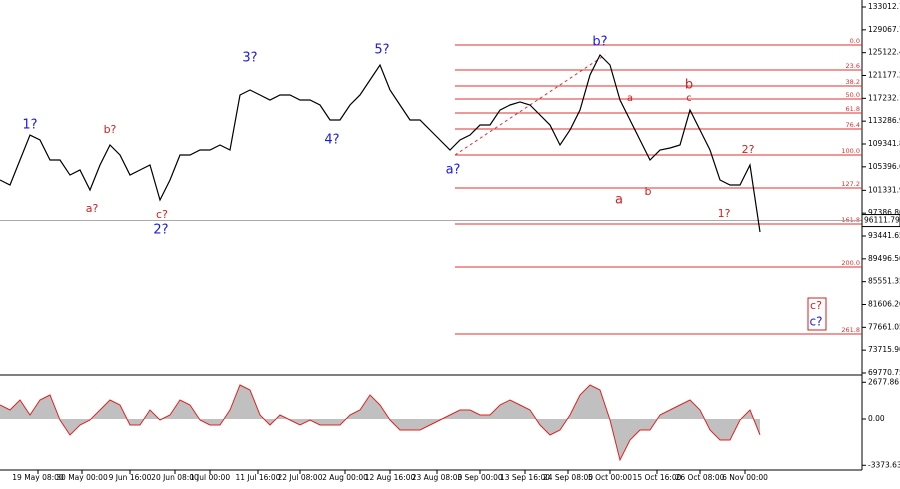 This screenshot has width=900, height=489. Describe the element at coordinates (745, 477) in the screenshot. I see `x-tick-label: 6 Nov 00:00` at that location.